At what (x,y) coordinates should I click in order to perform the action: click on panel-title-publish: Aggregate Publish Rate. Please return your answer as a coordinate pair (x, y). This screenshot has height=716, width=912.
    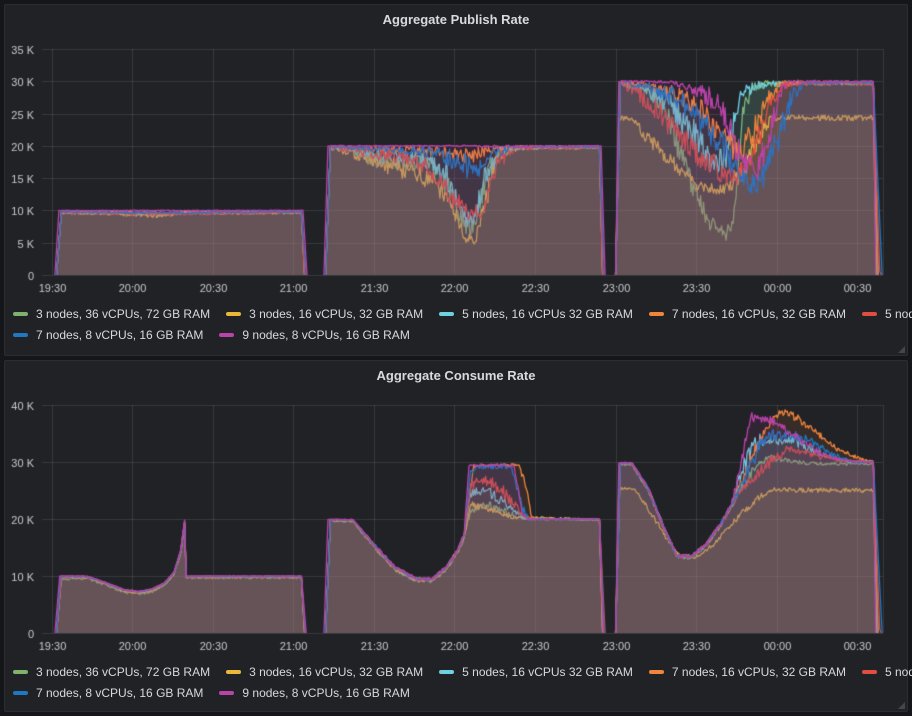
    Looking at the image, I should click on (456, 19).